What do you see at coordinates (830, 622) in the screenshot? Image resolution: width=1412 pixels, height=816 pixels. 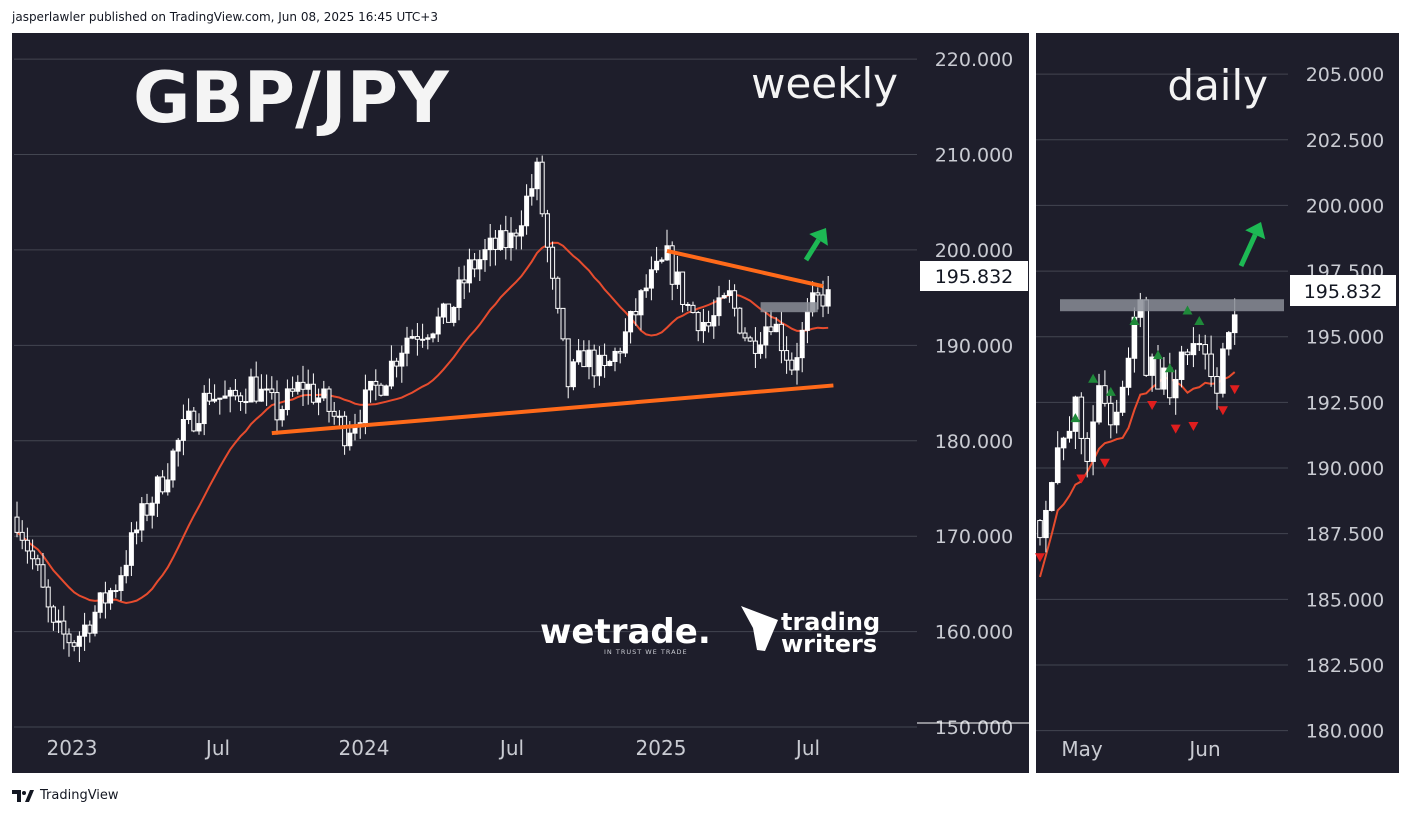 I see `trading-writers-line1: trading` at bounding box center [830, 622].